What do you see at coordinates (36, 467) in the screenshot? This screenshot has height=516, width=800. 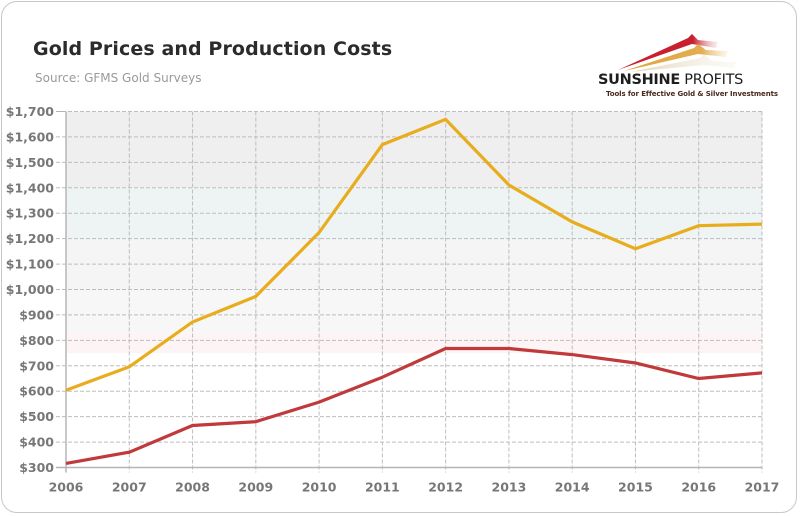 I see `y-tick-label: $300` at bounding box center [36, 467].